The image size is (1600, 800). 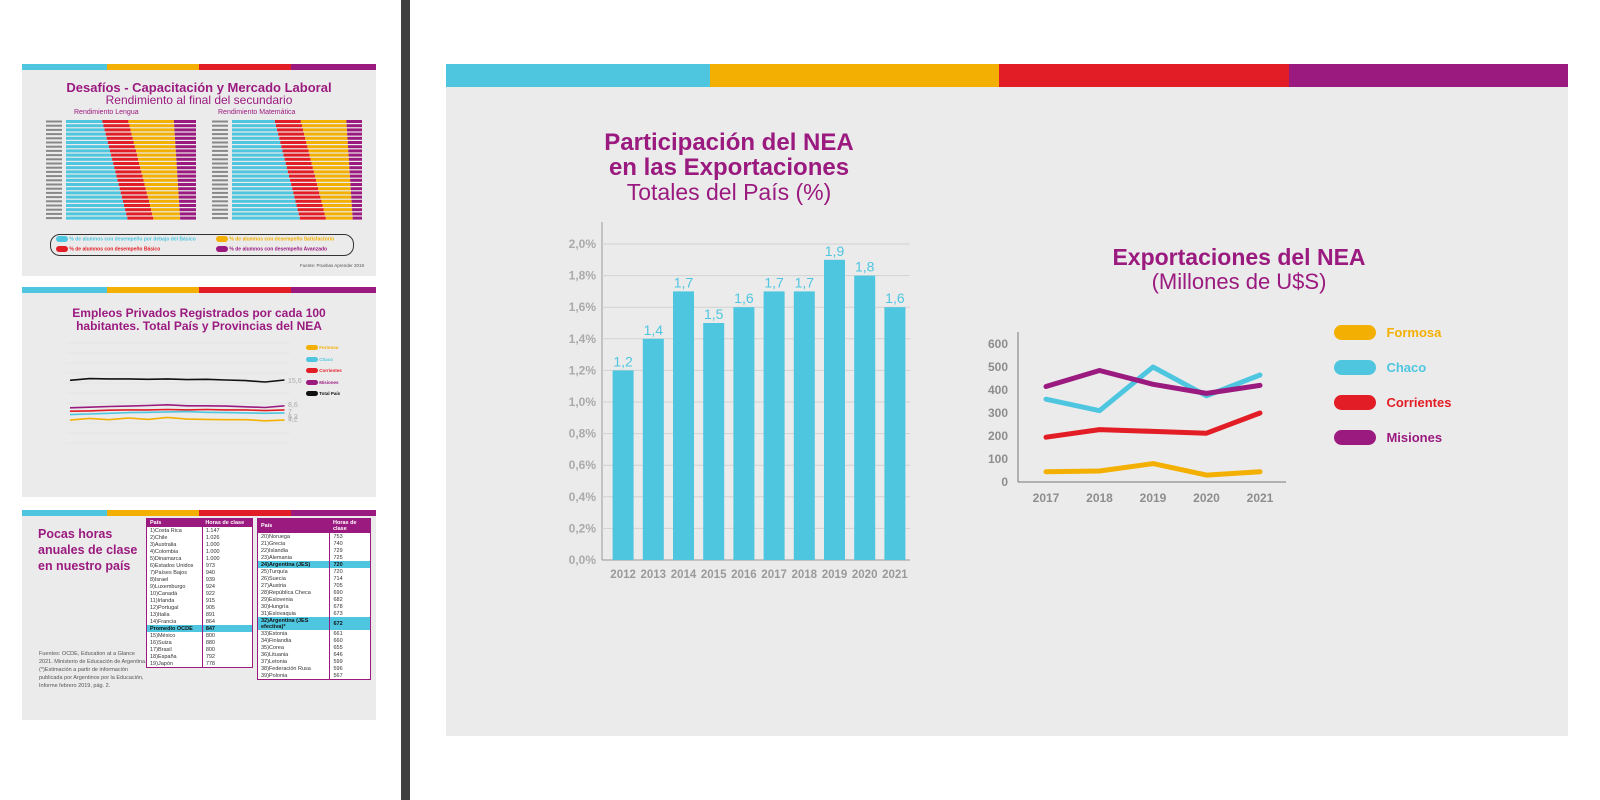 I want to click on table-cell: 18)España, so click(x=174, y=656).